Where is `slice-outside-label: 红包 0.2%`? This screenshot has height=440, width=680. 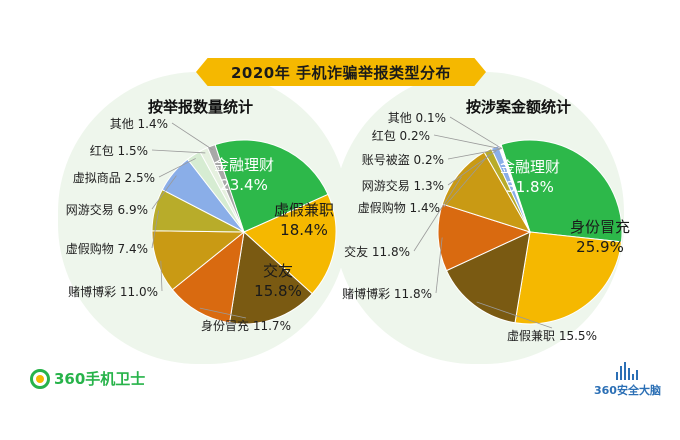 slice-outside-label: 红包 0.2% is located at coordinates (401, 135).